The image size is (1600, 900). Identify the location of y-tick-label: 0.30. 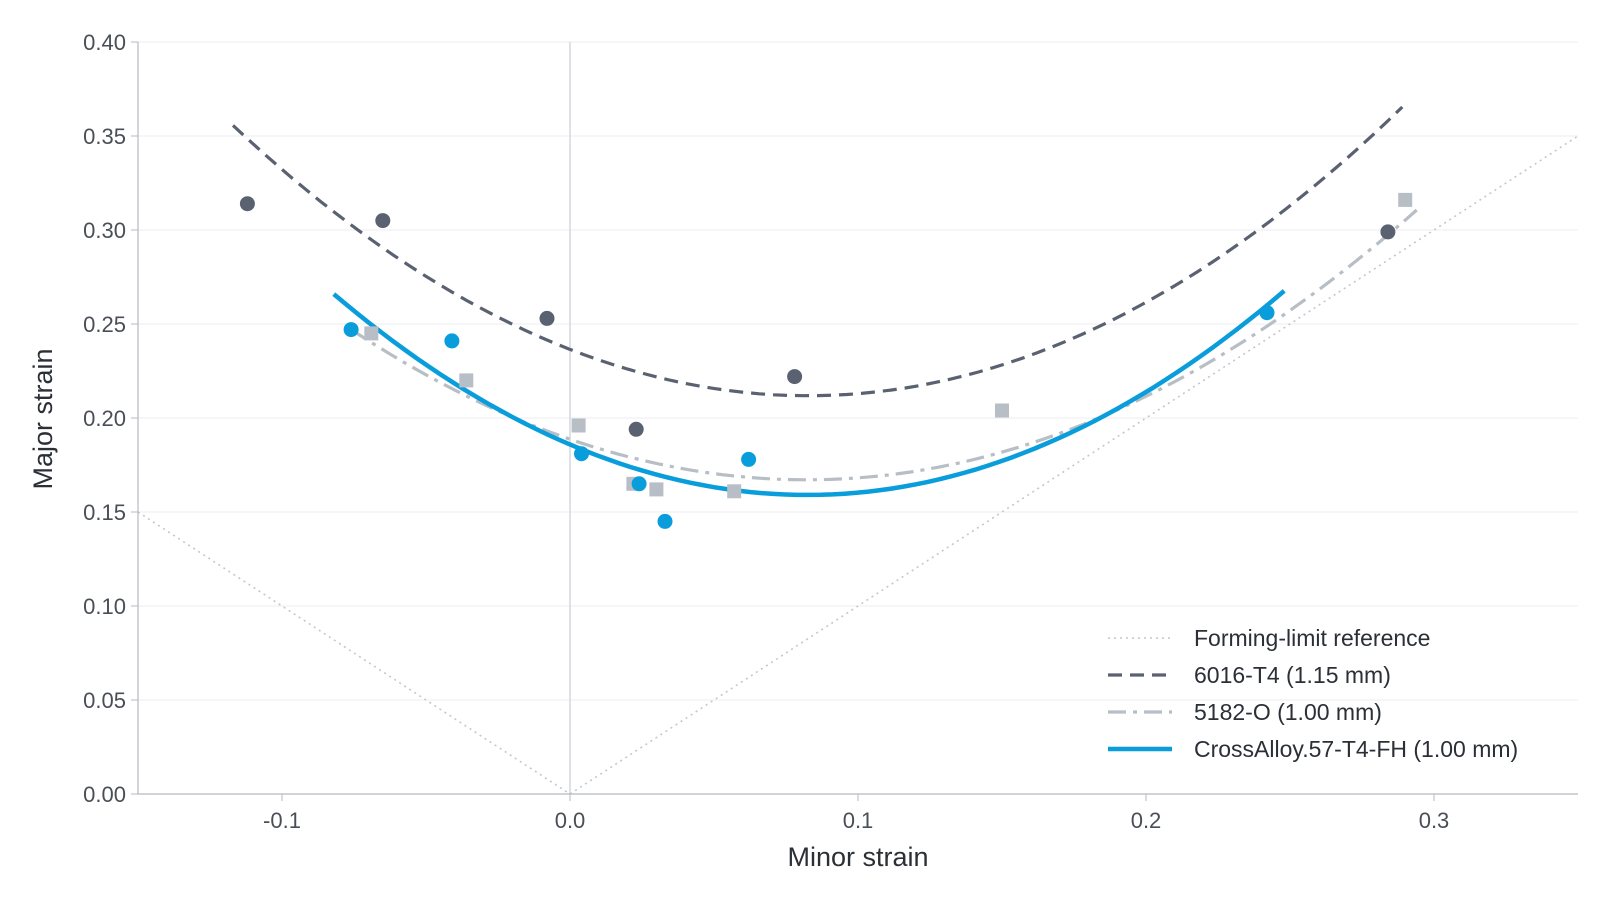
(104, 230).